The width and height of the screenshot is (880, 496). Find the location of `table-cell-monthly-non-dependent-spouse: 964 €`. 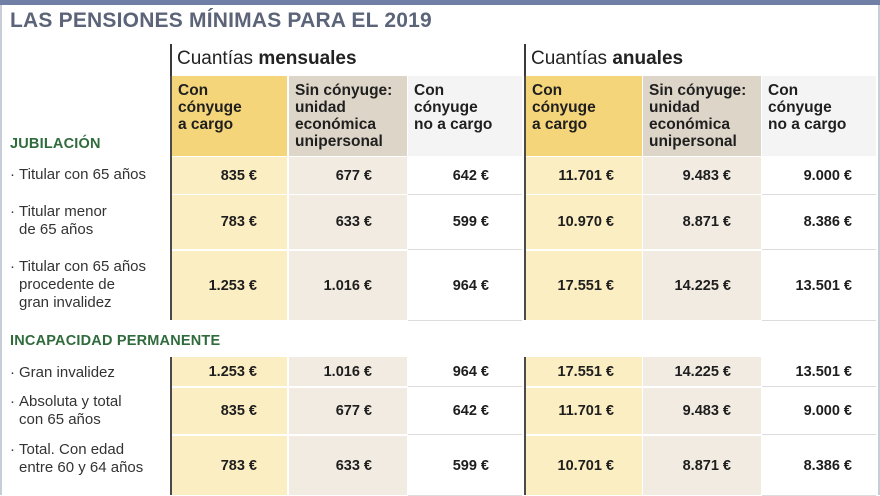

table-cell-monthly-non-dependent-spouse: 964 € is located at coordinates (465, 371).